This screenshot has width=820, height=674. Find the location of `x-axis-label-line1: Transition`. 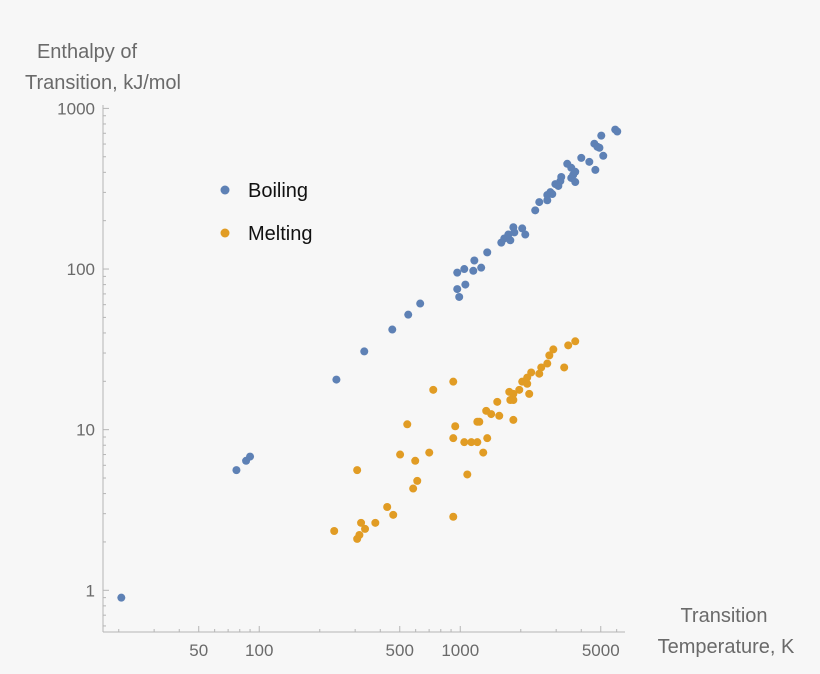

x-axis-label-line1: Transition is located at coordinates (723, 616).